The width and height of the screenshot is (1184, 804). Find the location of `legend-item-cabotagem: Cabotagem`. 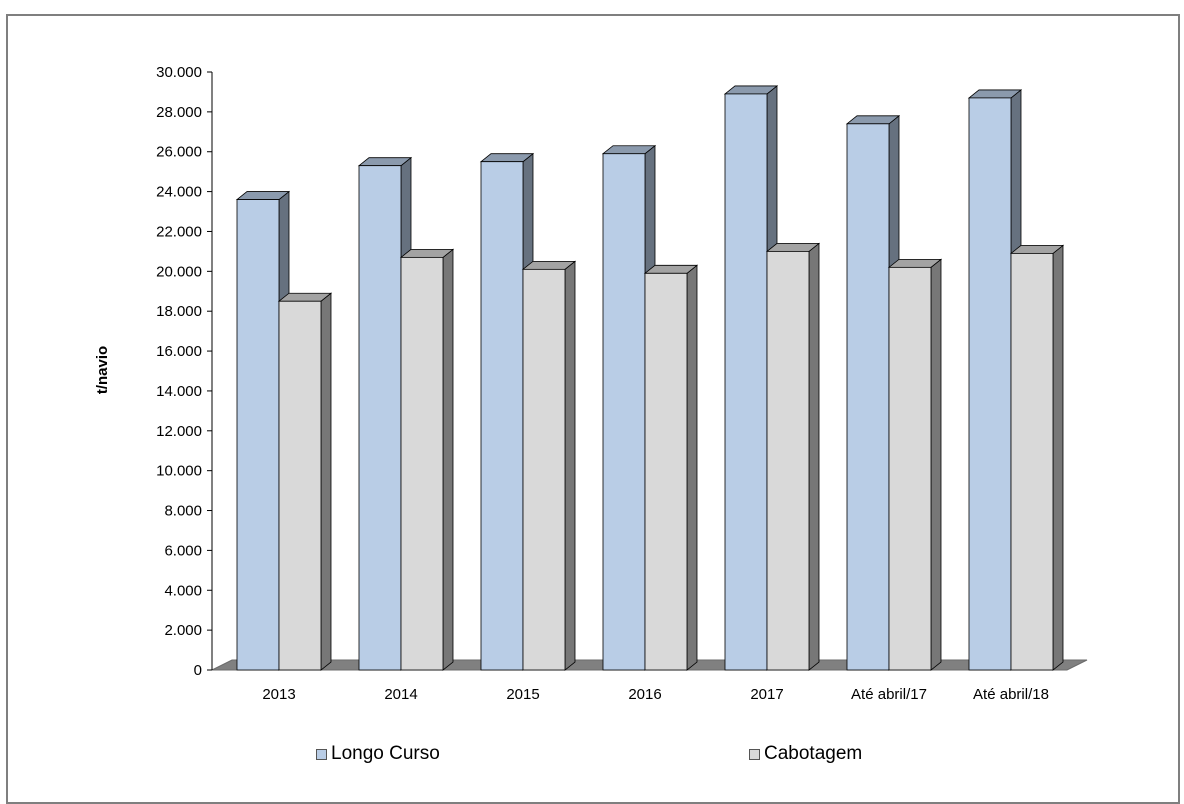

legend-item-cabotagem: Cabotagem is located at coordinates (805, 754).